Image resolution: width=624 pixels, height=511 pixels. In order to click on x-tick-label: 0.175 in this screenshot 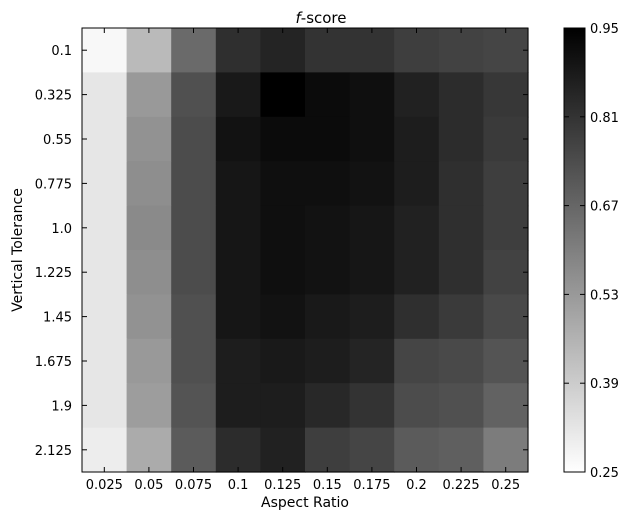, I will do `click(371, 485)`.